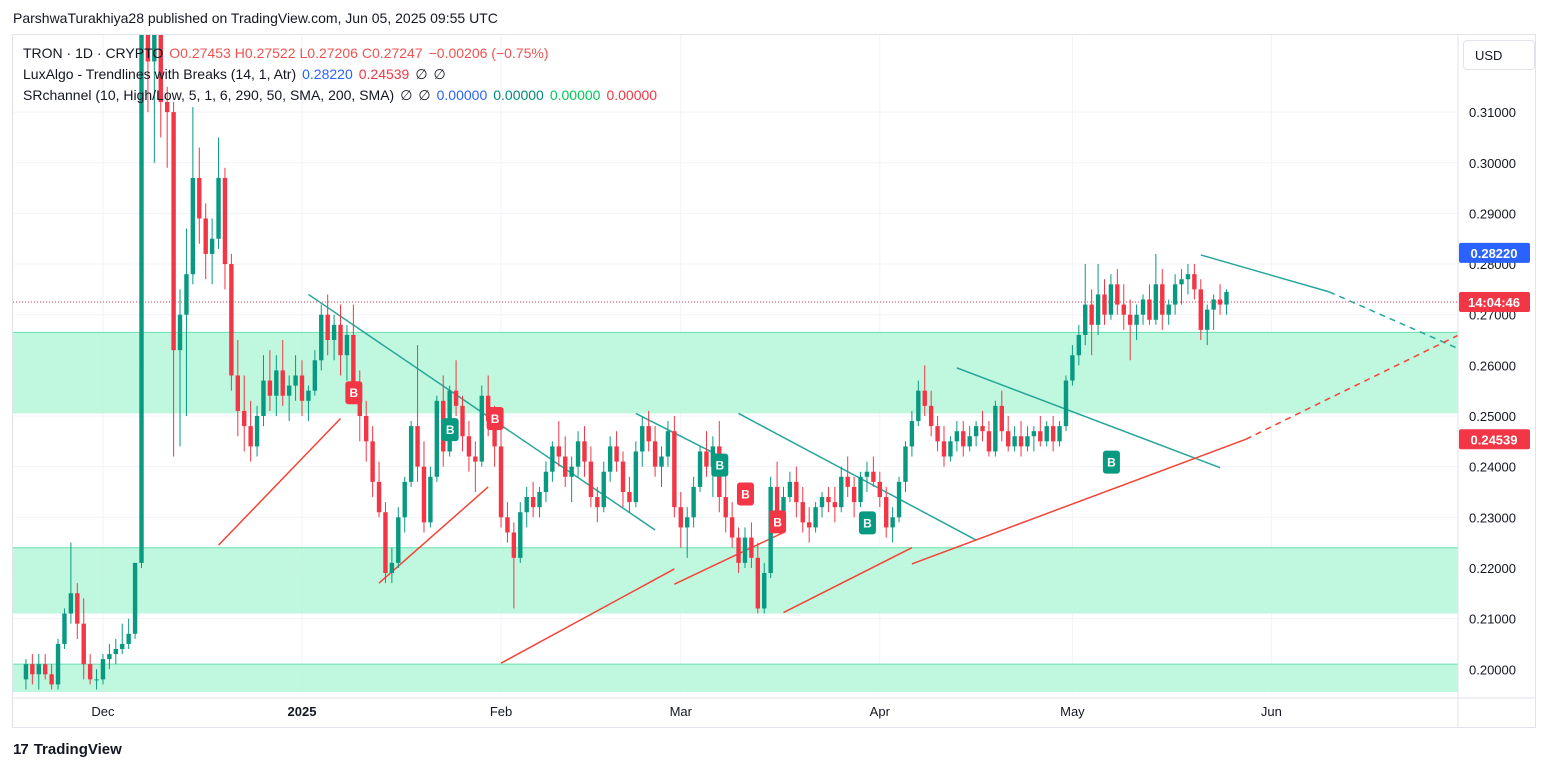 This screenshot has height=772, width=1553. I want to click on change-value: −0.00206 (−0.75%), so click(488, 53).